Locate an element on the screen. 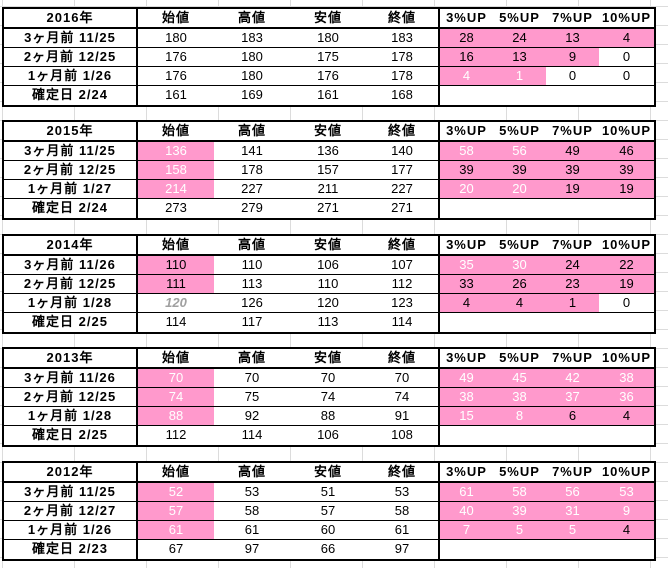 The image size is (668, 568). up7-cell: 1 is located at coordinates (572, 303).